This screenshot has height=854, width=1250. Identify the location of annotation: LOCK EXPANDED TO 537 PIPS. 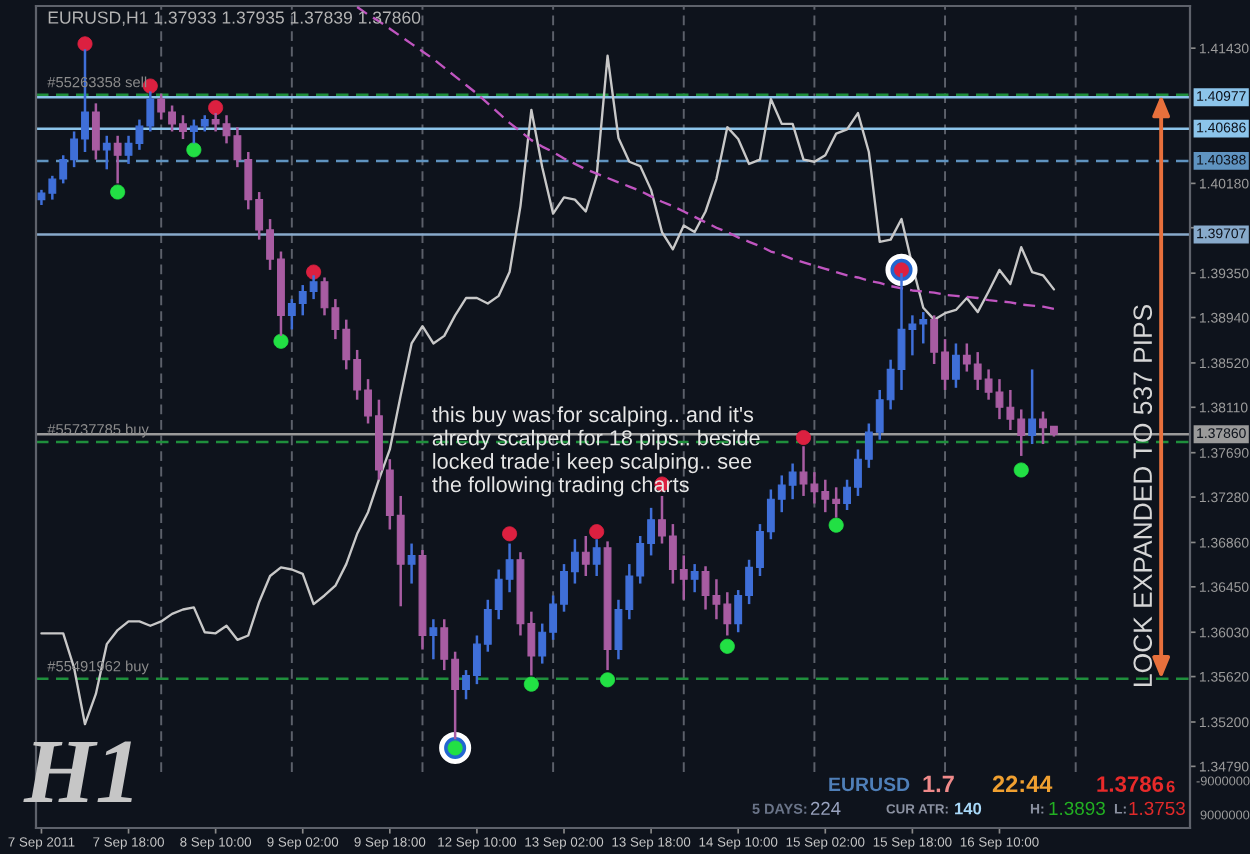
(1143, 495).